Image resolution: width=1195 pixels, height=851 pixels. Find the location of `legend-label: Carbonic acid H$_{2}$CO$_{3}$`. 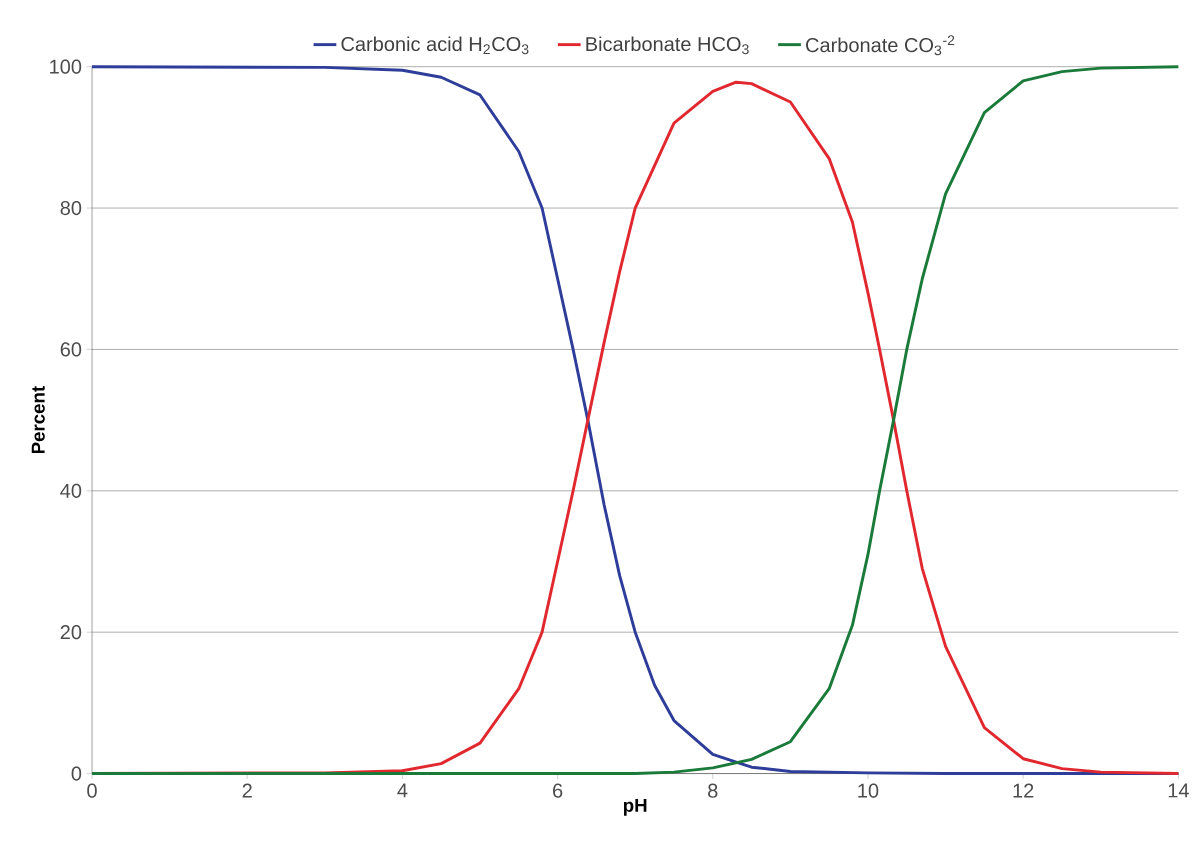

legend-label: Carbonic acid H$_{2}$CO$_{3}$ is located at coordinates (435, 45).